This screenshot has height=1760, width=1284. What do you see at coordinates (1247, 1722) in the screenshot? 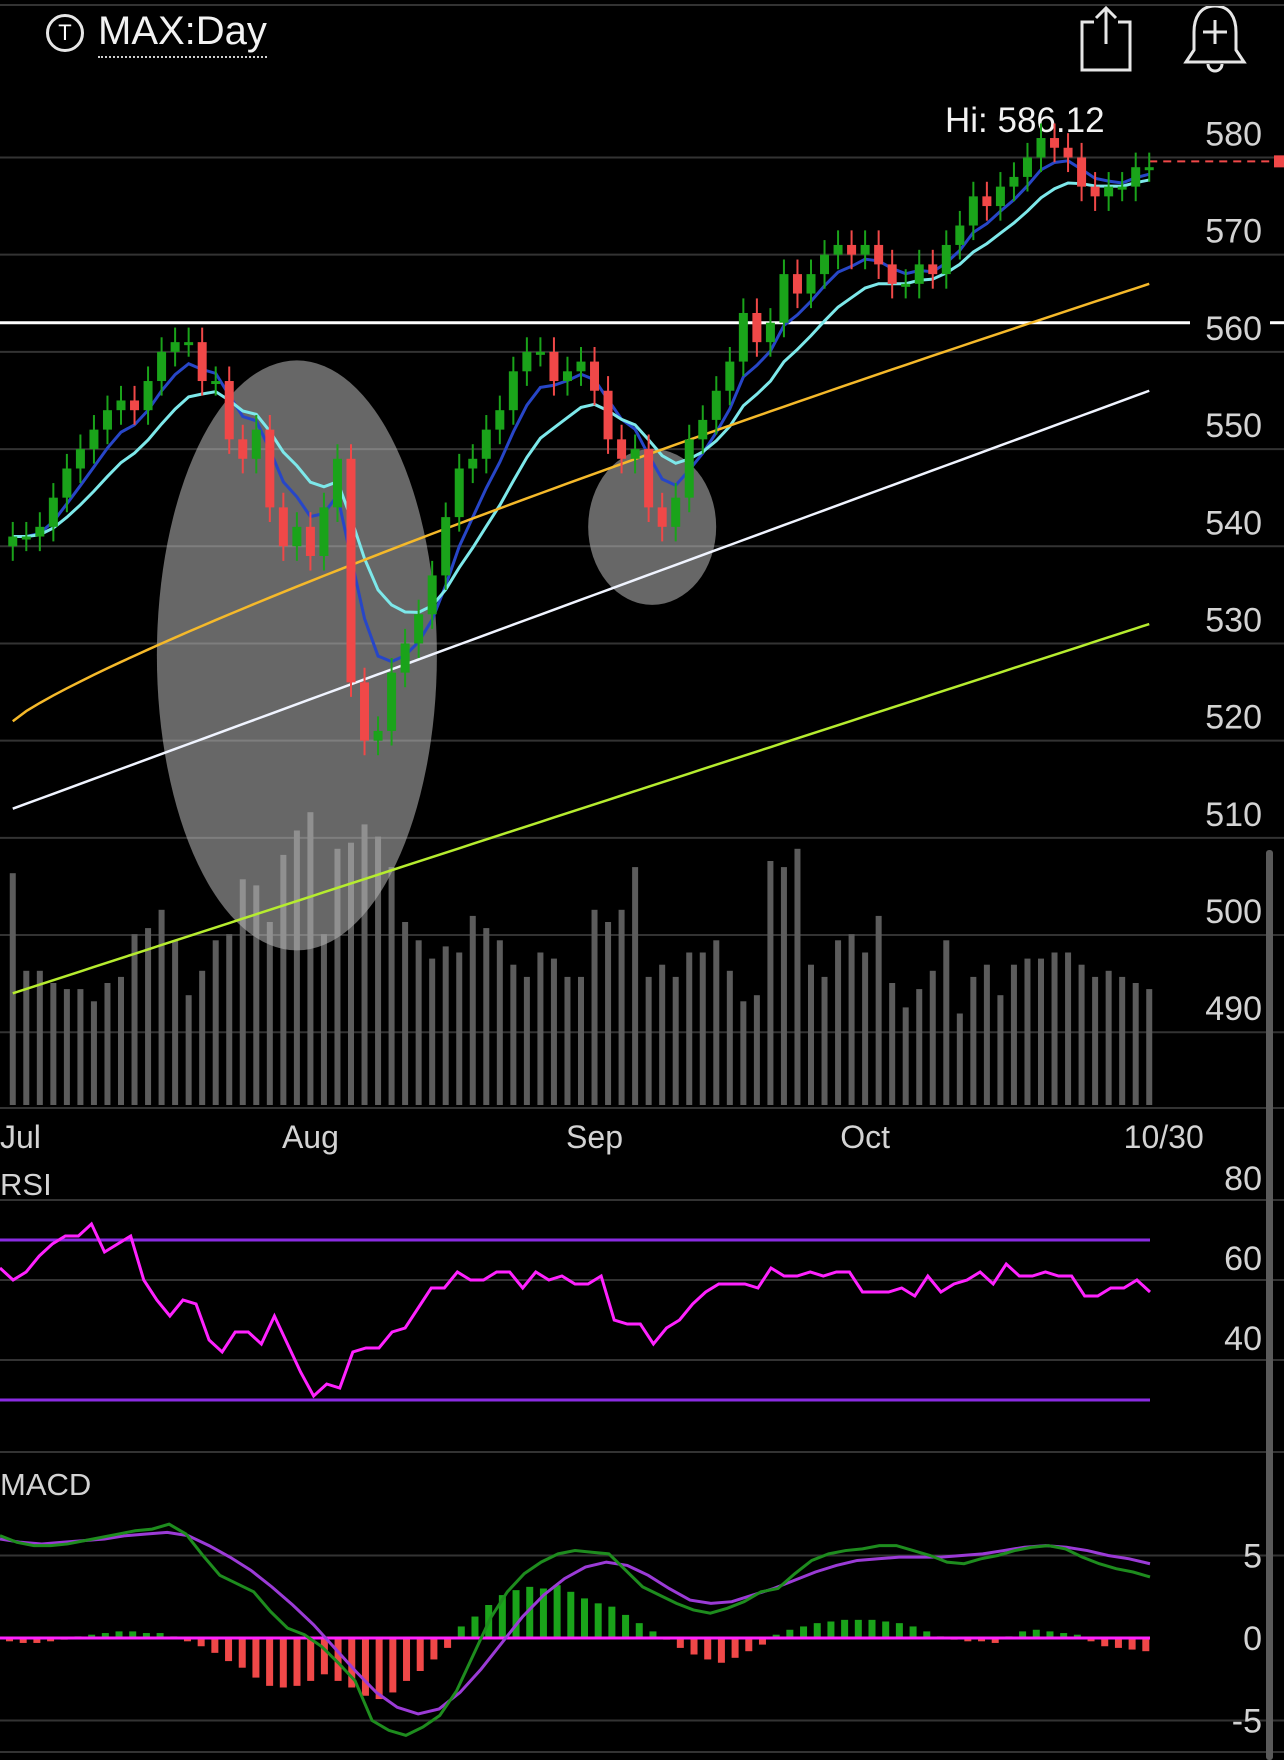
I see `macd-tick-label: -5` at bounding box center [1247, 1722].